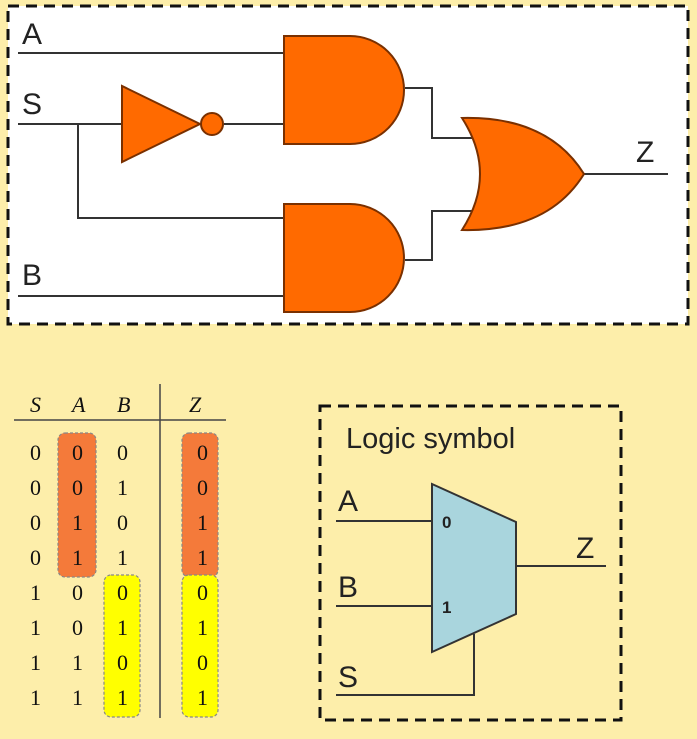  What do you see at coordinates (474, 568) in the screenshot?
I see `mux-symbol` at bounding box center [474, 568].